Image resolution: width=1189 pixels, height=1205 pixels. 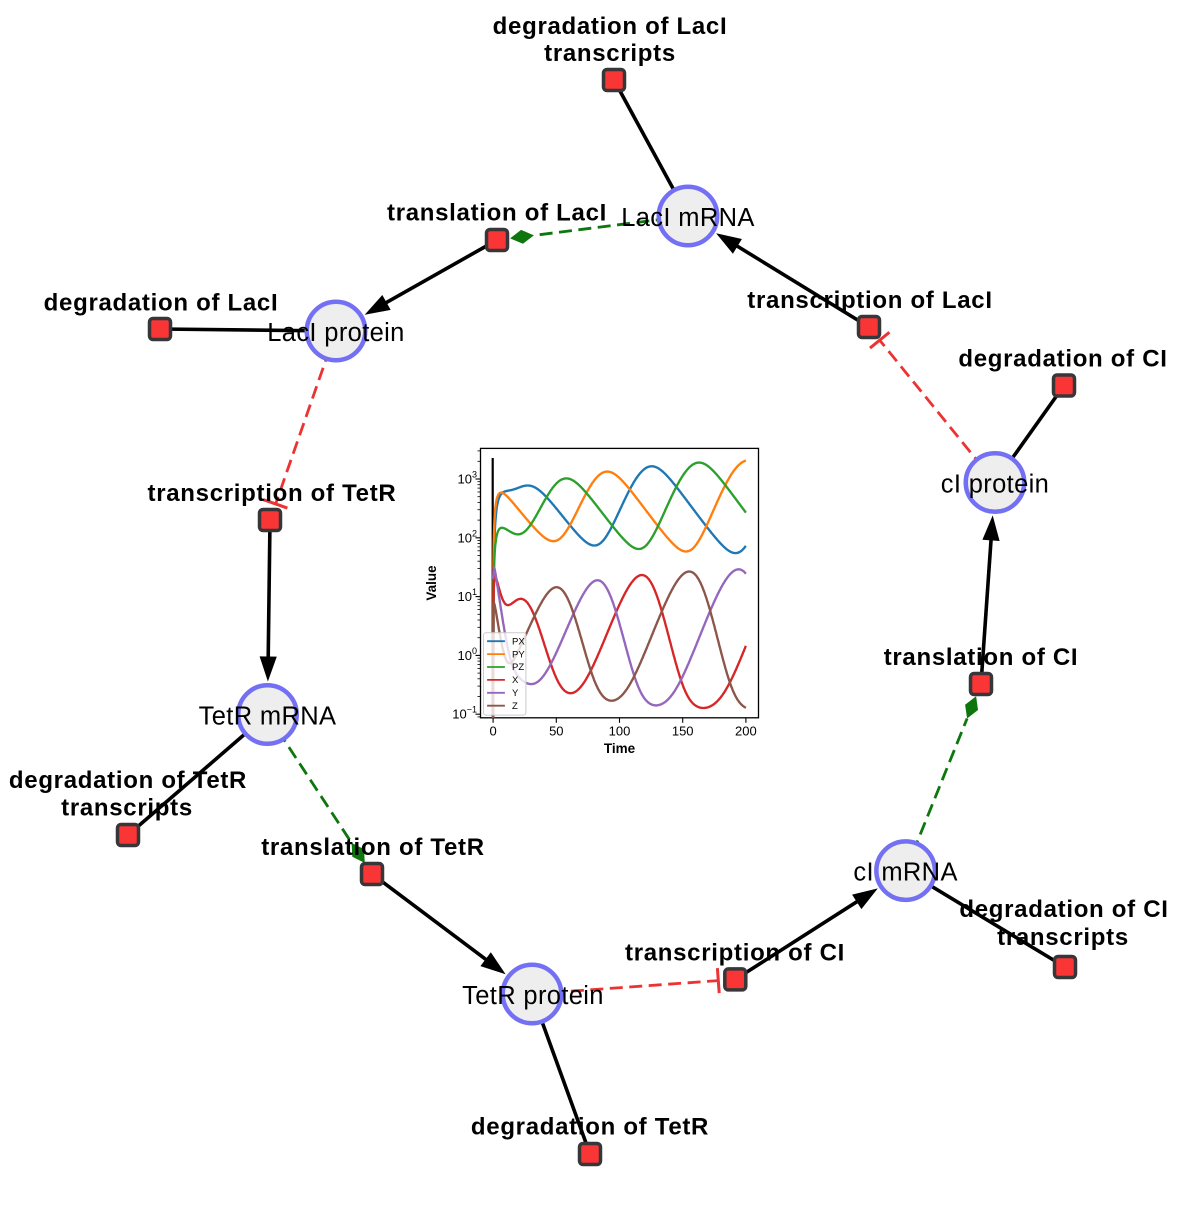 I want to click on svg-text: translation of LacI, so click(x=497, y=213).